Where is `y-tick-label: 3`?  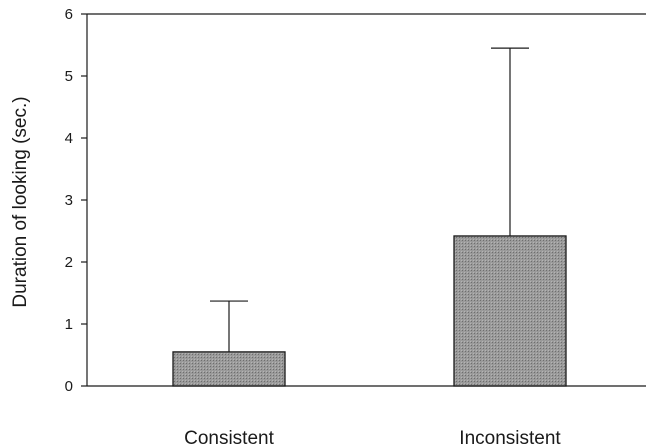
y-tick-label: 3 is located at coordinates (69, 200).